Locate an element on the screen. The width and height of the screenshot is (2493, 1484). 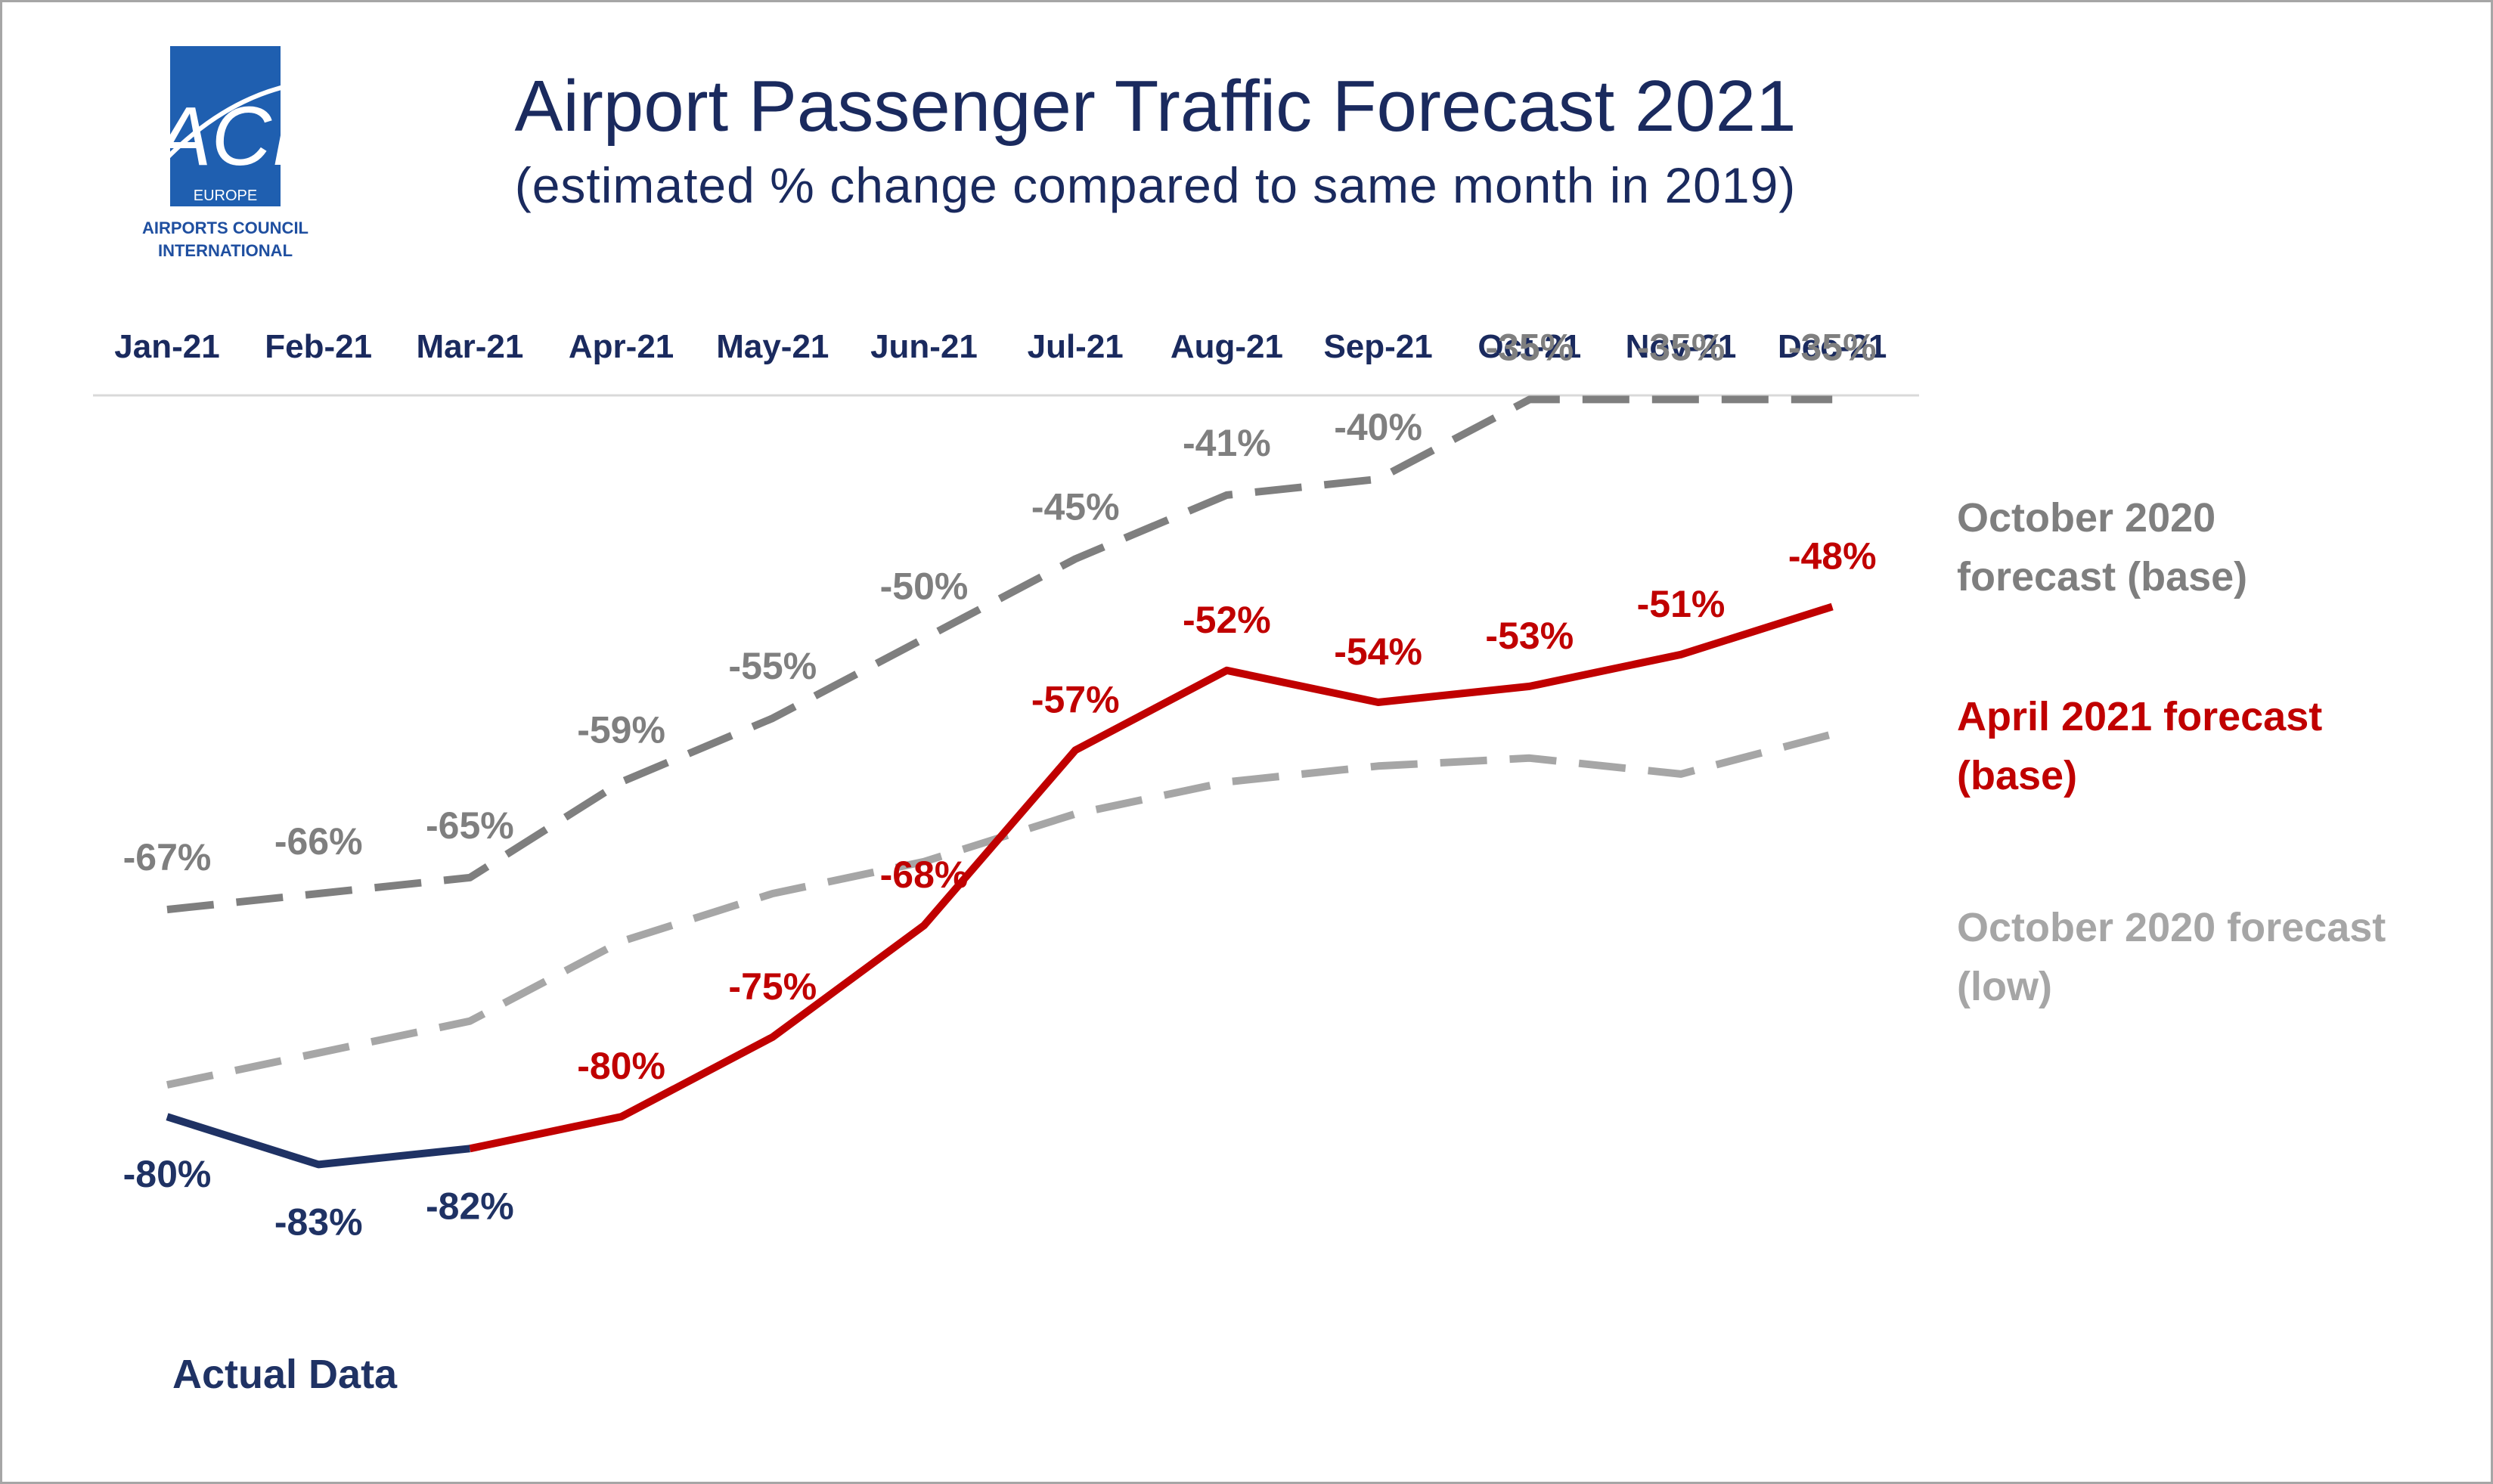
logo-region: EUROPE is located at coordinates (226, 195).